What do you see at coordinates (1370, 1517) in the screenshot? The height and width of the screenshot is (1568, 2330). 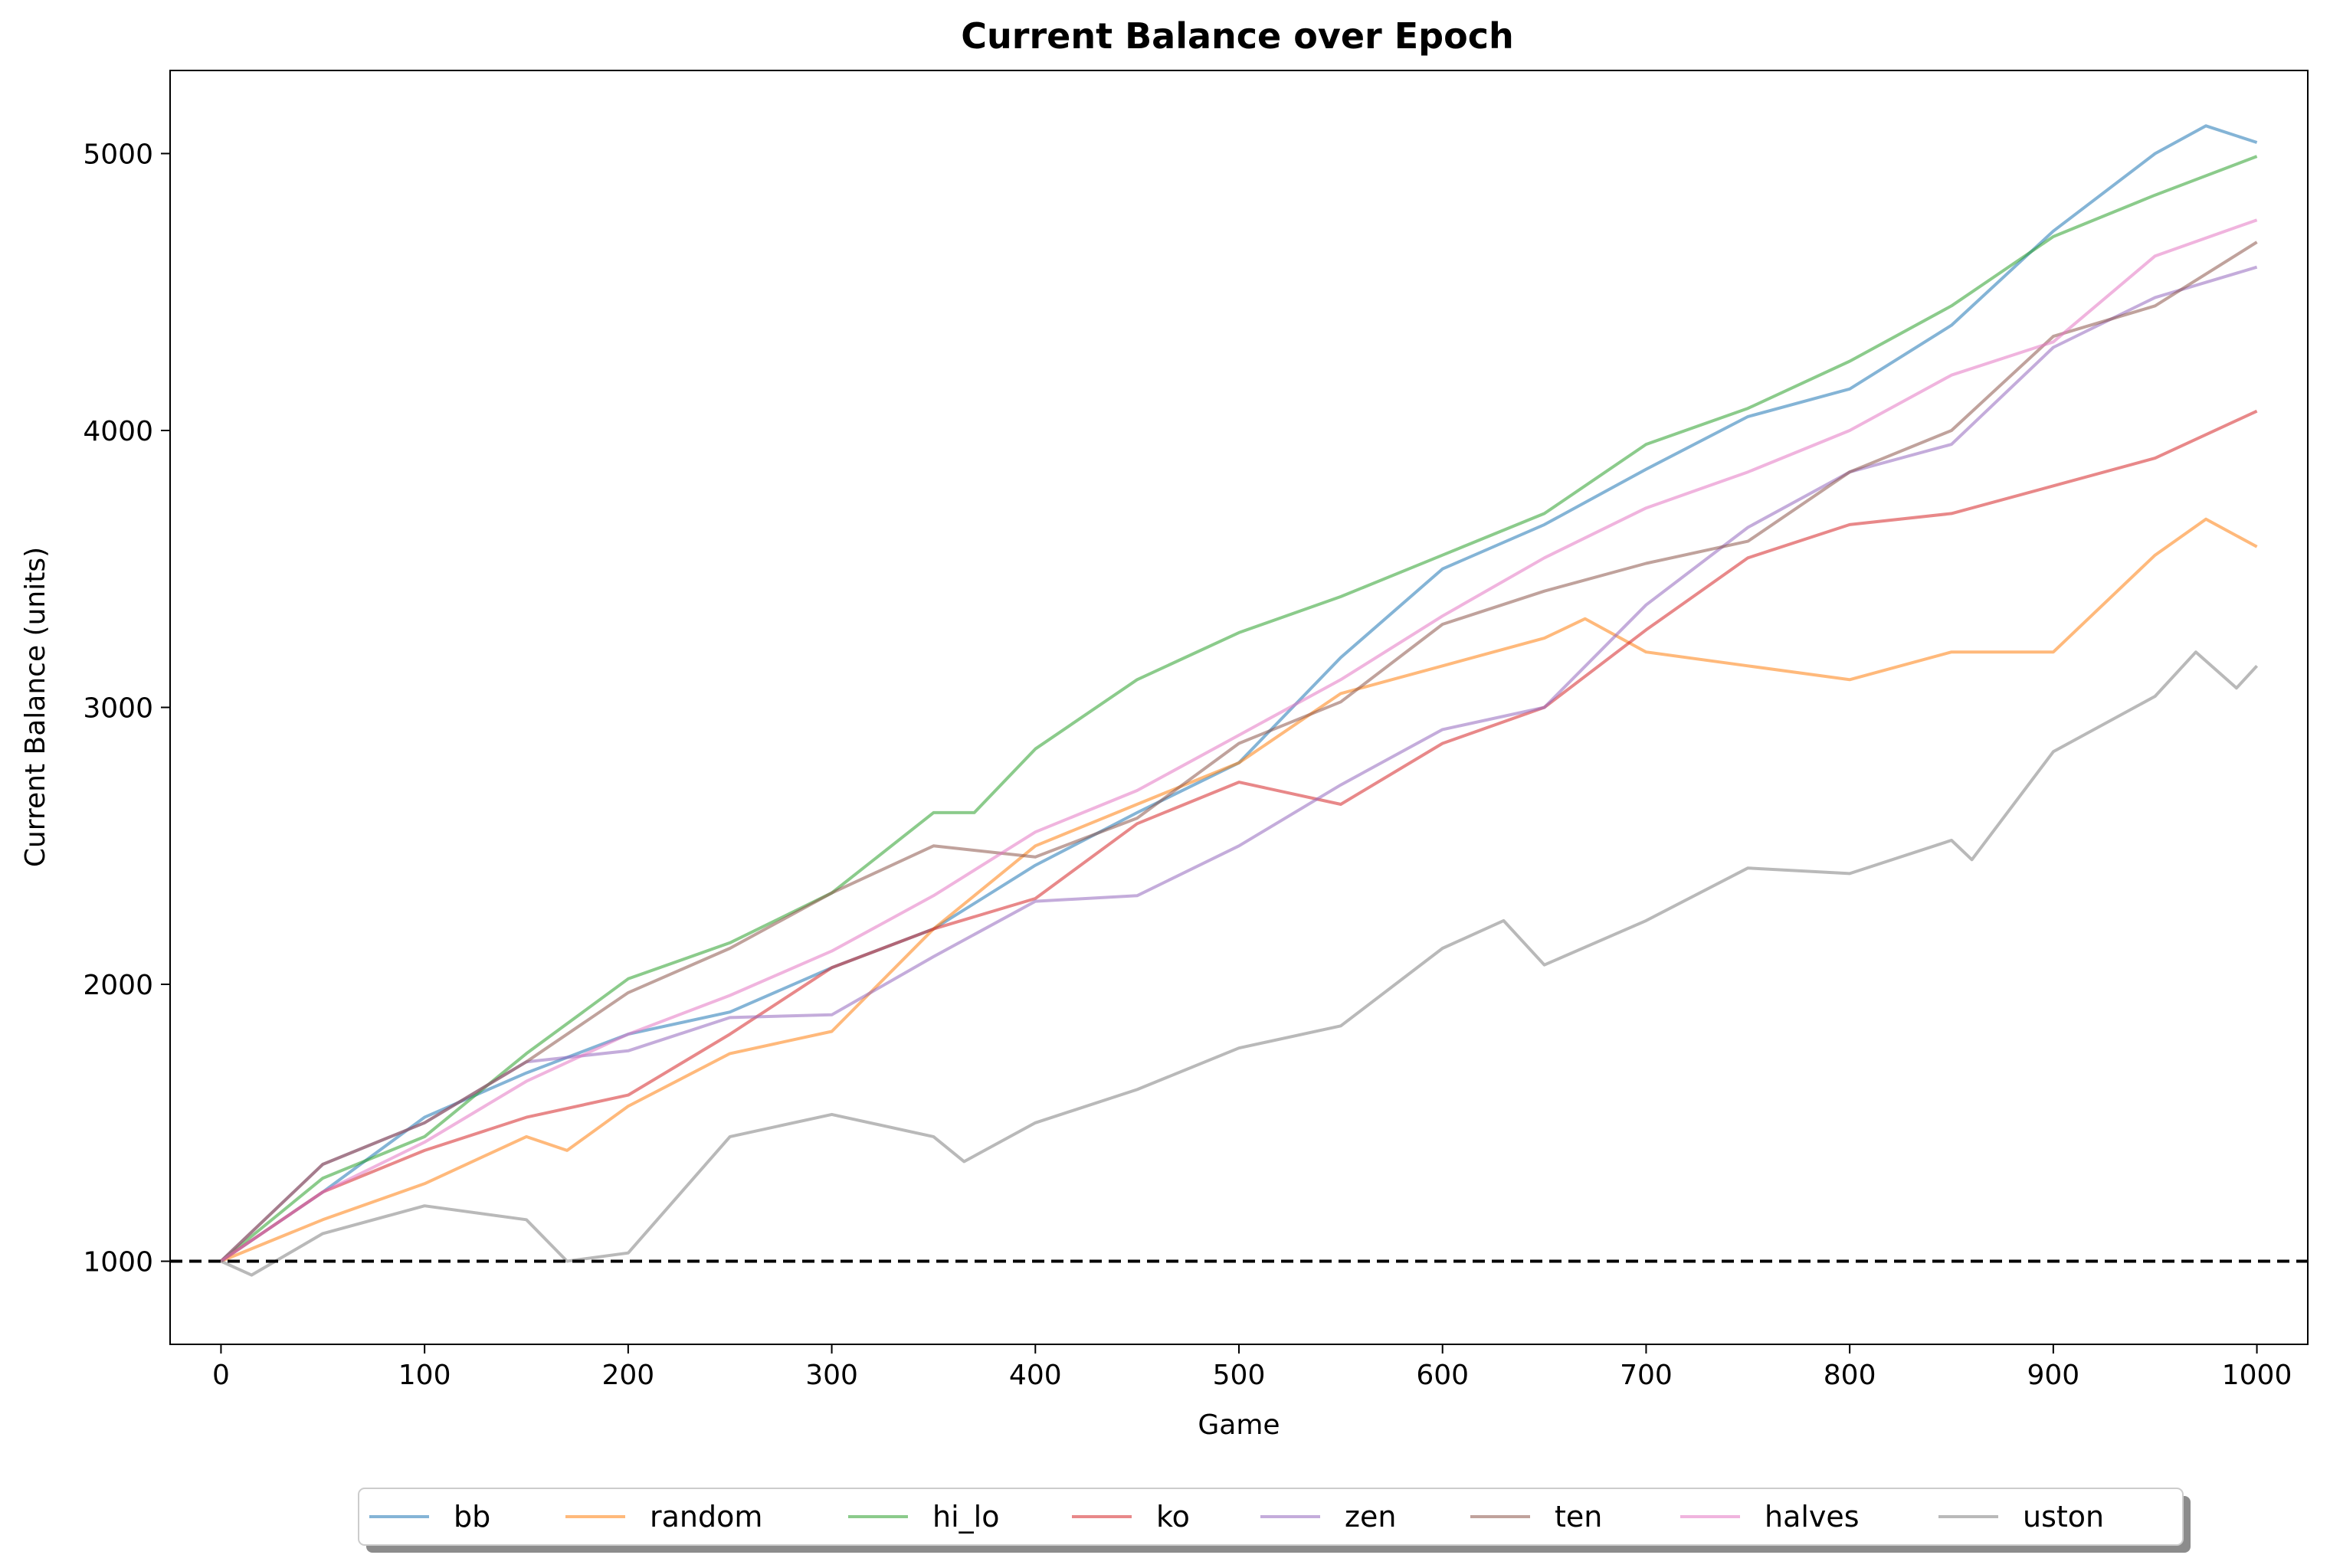 I see `legend-label-zen: zen` at bounding box center [1370, 1517].